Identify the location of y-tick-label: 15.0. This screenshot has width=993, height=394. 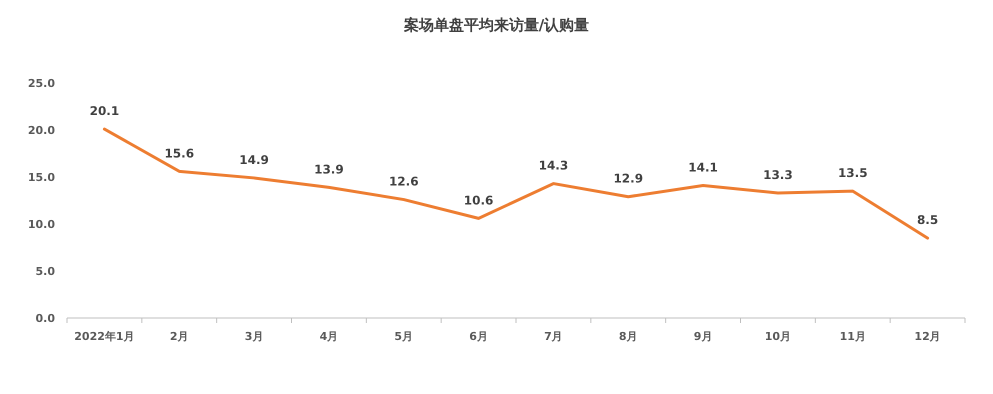
(42, 177).